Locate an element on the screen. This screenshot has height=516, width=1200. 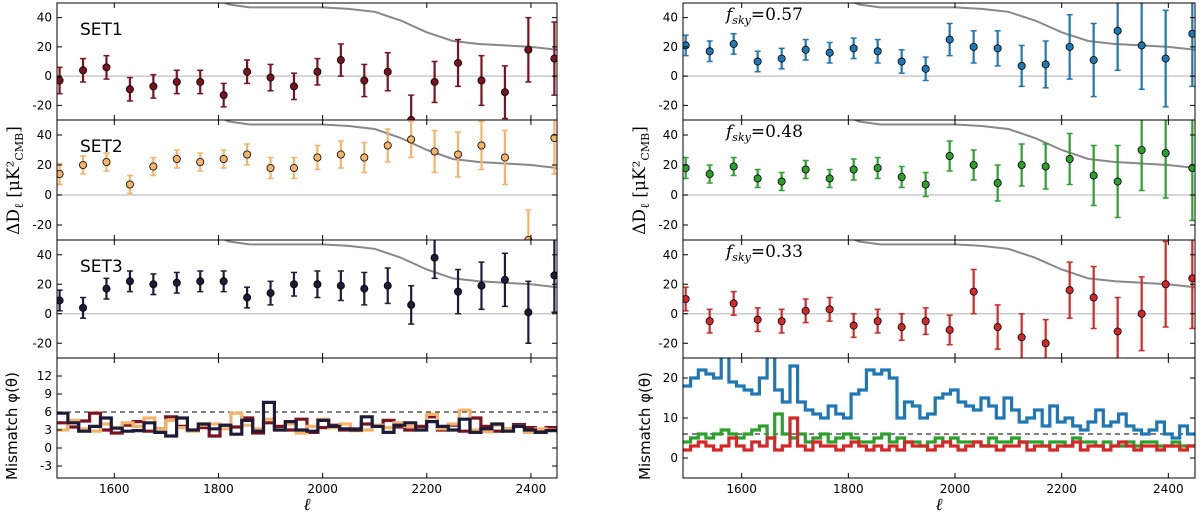
x-tick-label: 1600 is located at coordinates (741, 489).